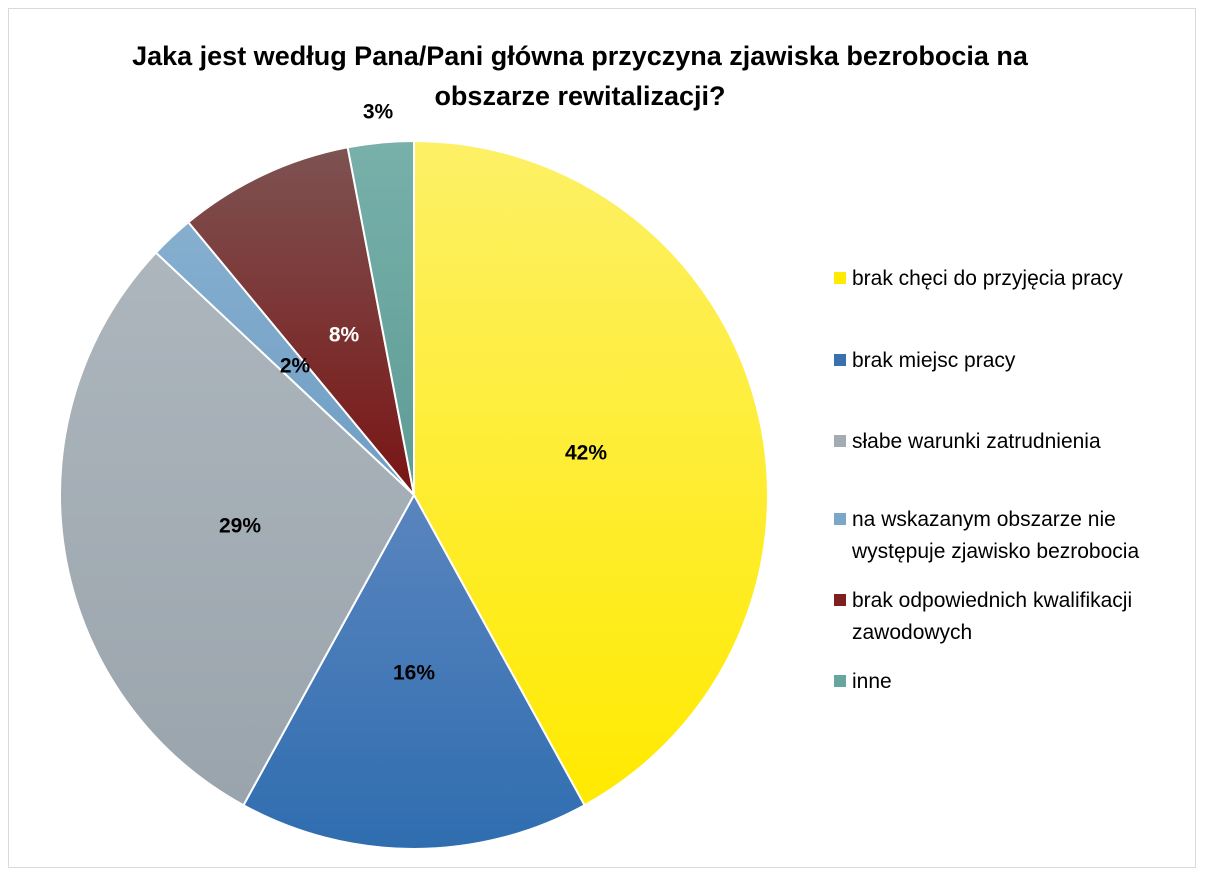  Describe the element at coordinates (380, 317) in the screenshot. I see `slice-inne` at that location.